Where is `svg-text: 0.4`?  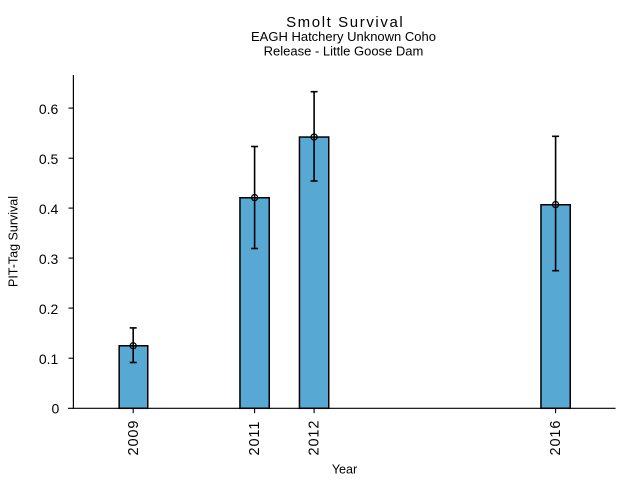 svg-text: 0.4 is located at coordinates (49, 209).